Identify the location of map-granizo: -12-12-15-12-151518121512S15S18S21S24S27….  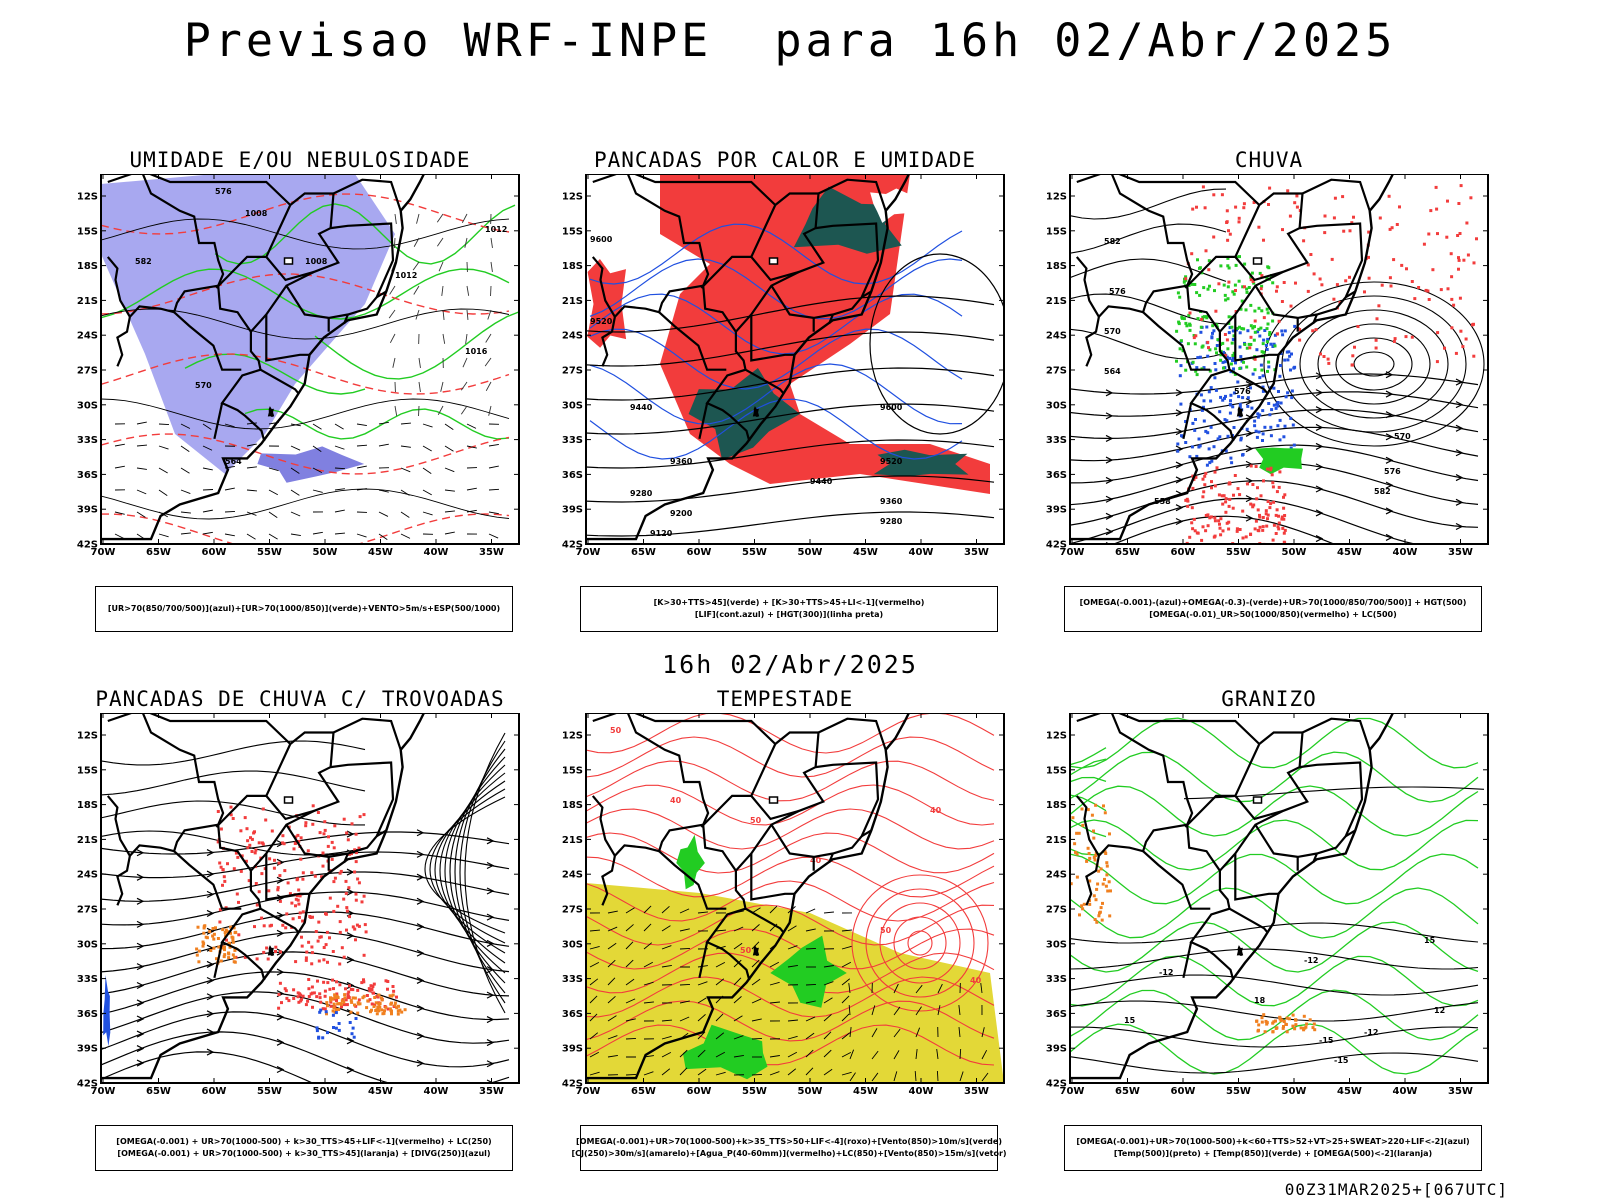
(1269, 913).